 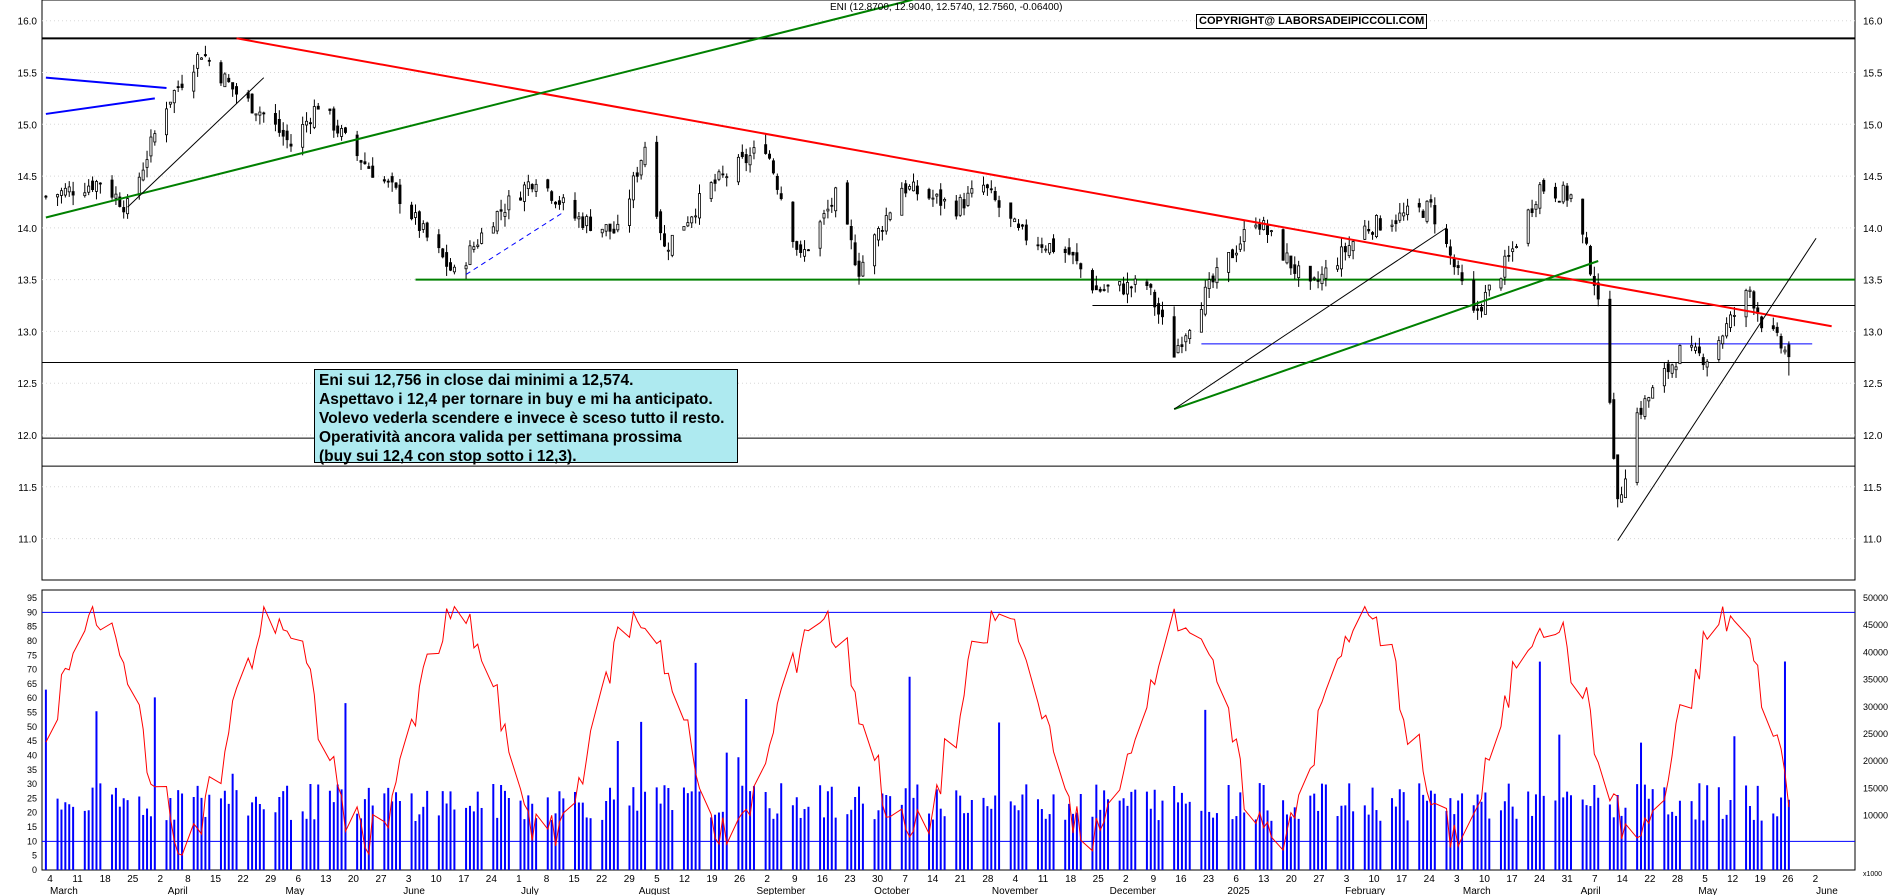 What do you see at coordinates (1512, 879) in the screenshot?
I see `x-day-label: 17` at bounding box center [1512, 879].